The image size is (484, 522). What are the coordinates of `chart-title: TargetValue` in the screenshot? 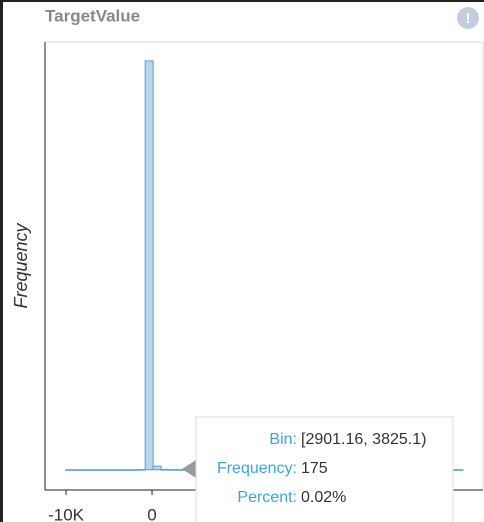 It's located at (92, 15).